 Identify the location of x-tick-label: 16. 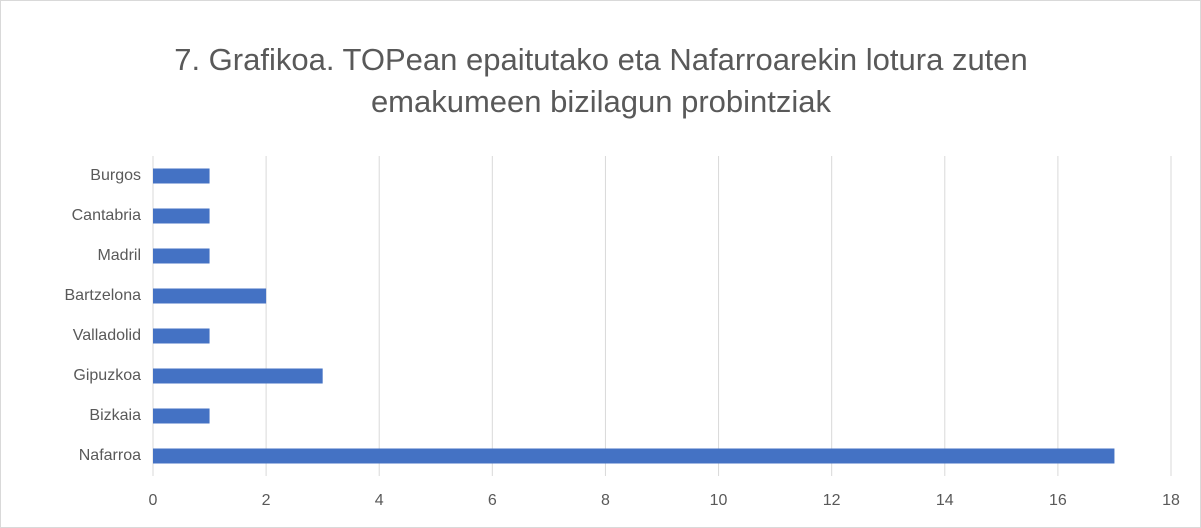
(1058, 500).